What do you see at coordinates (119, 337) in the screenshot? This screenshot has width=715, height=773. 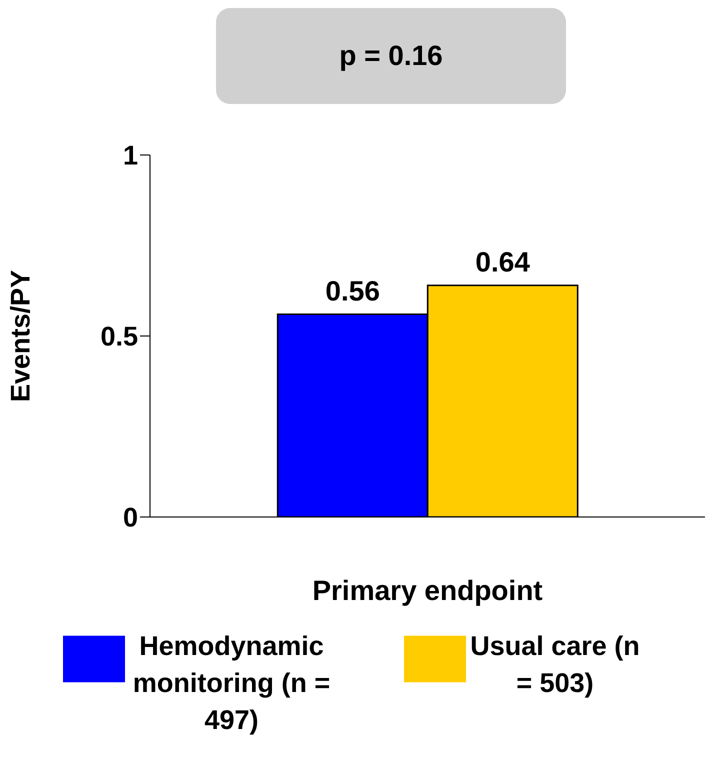 I see `y-tick-label: 0.5` at bounding box center [119, 337].